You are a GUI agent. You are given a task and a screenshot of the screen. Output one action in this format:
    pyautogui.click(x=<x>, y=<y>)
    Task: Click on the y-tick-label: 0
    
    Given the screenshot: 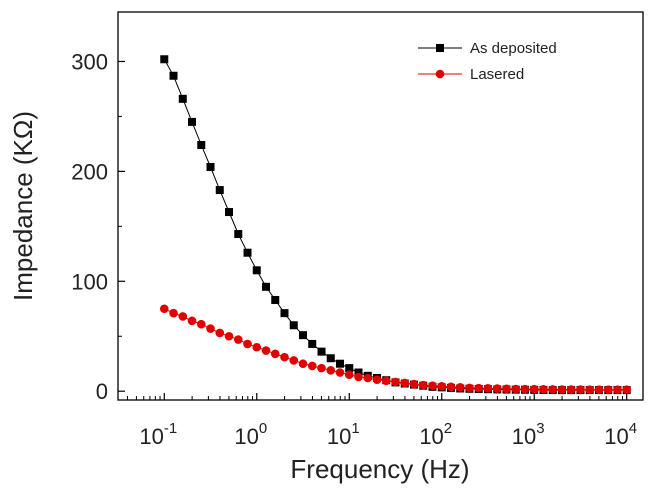 What is the action you would take?
    pyautogui.click(x=102, y=391)
    